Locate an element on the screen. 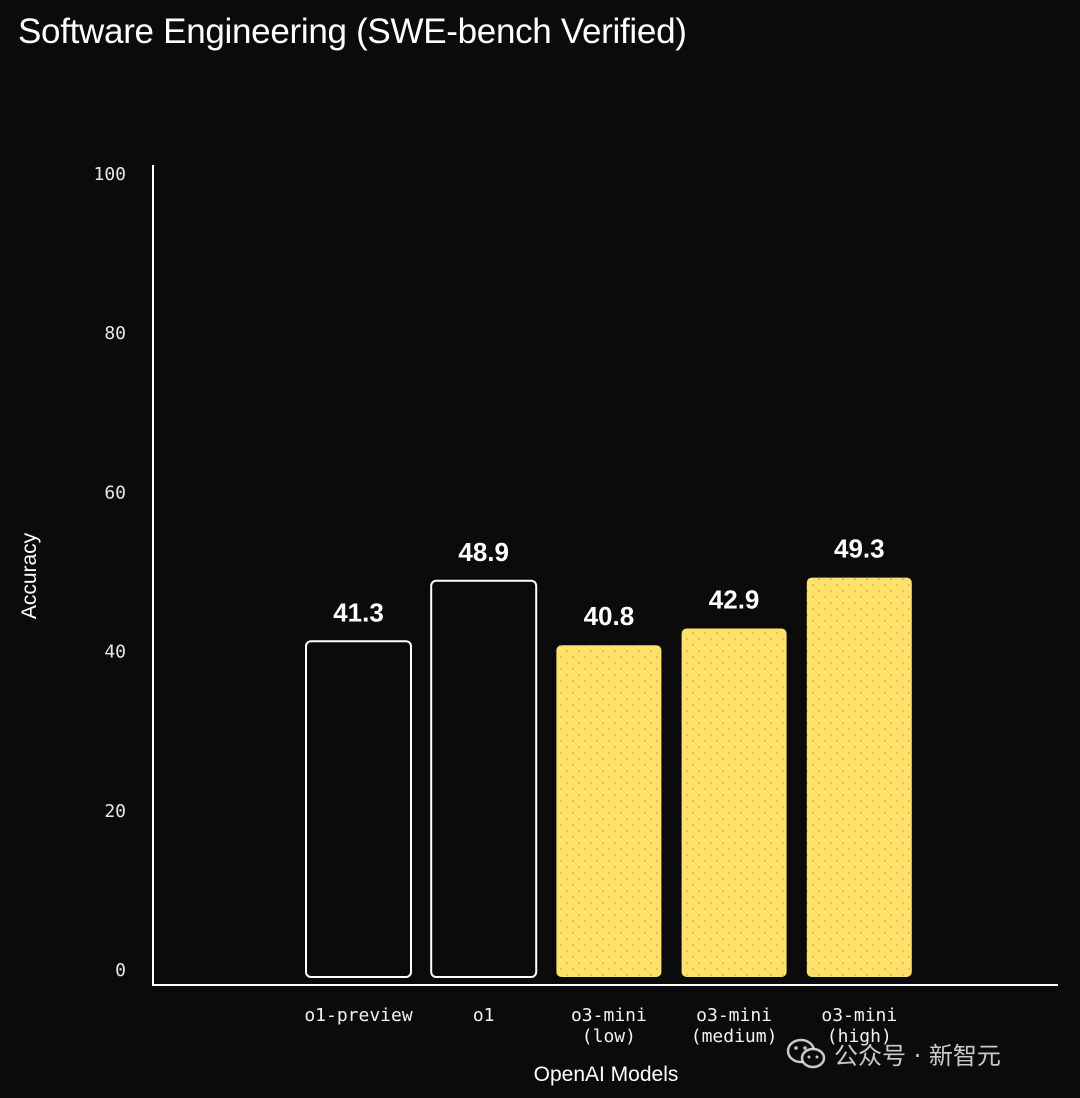  y-tick-label: 0 is located at coordinates (120, 970).